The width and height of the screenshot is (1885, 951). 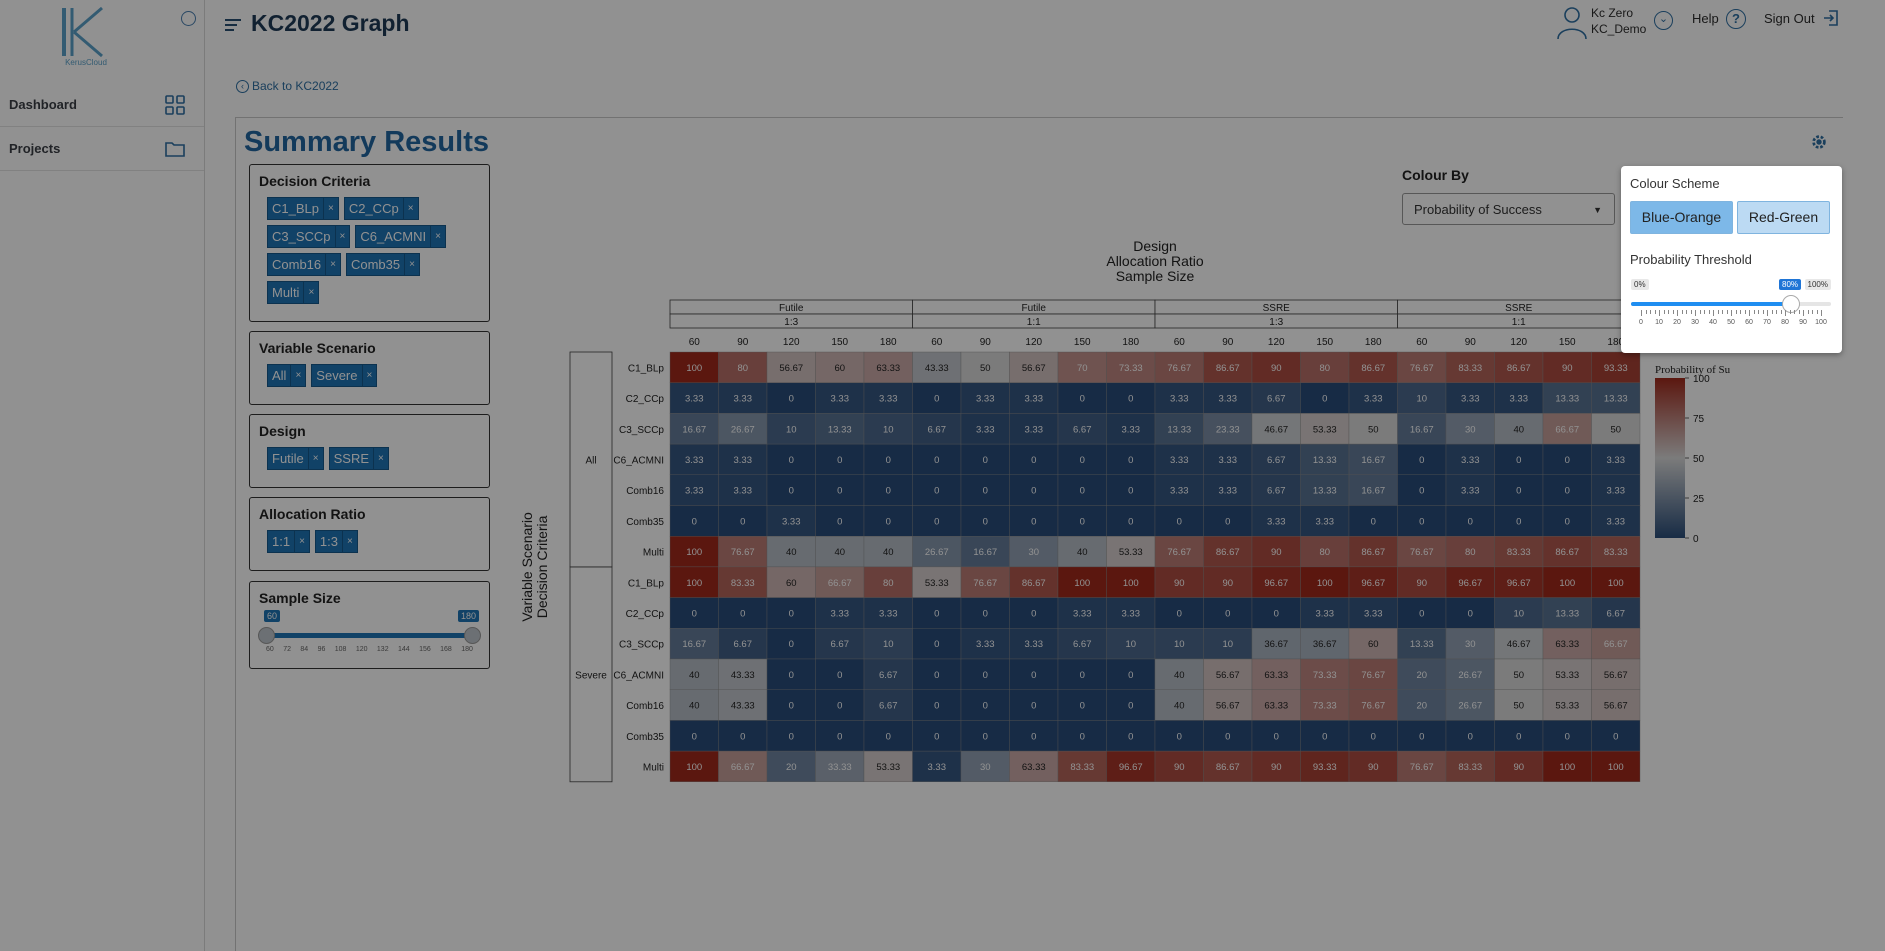 I want to click on sign-out-link: Sign Out, so click(x=1789, y=18).